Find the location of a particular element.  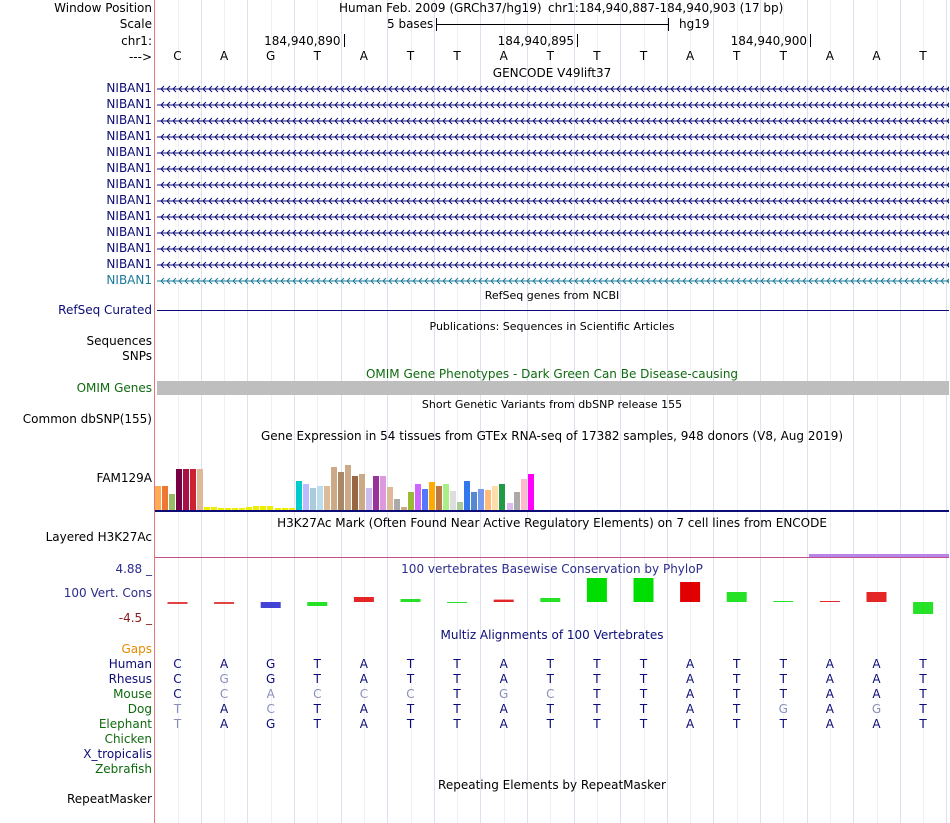

omim-bar is located at coordinates (553, 388).